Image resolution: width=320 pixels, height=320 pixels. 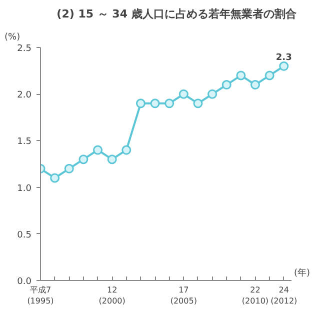 I want to click on y-tick-label: 2.0, so click(x=24, y=95).